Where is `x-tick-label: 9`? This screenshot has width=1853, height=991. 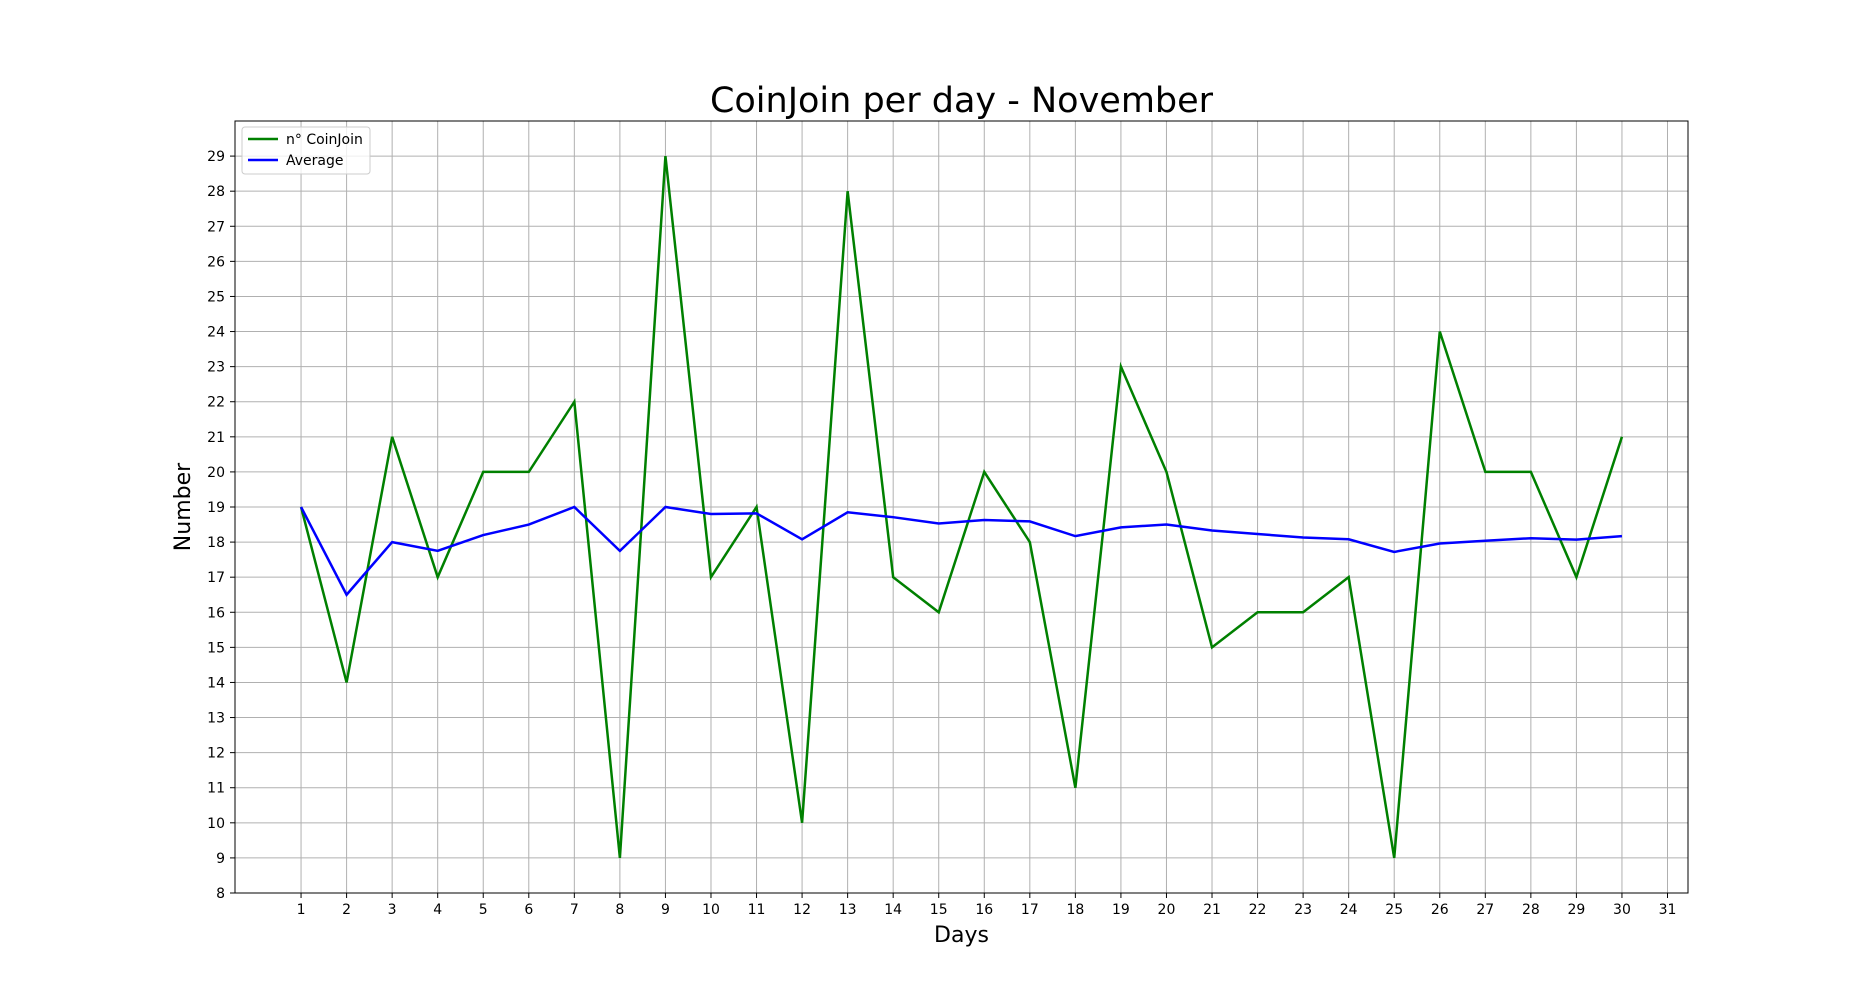
x-tick-label: 9 is located at coordinates (665, 910).